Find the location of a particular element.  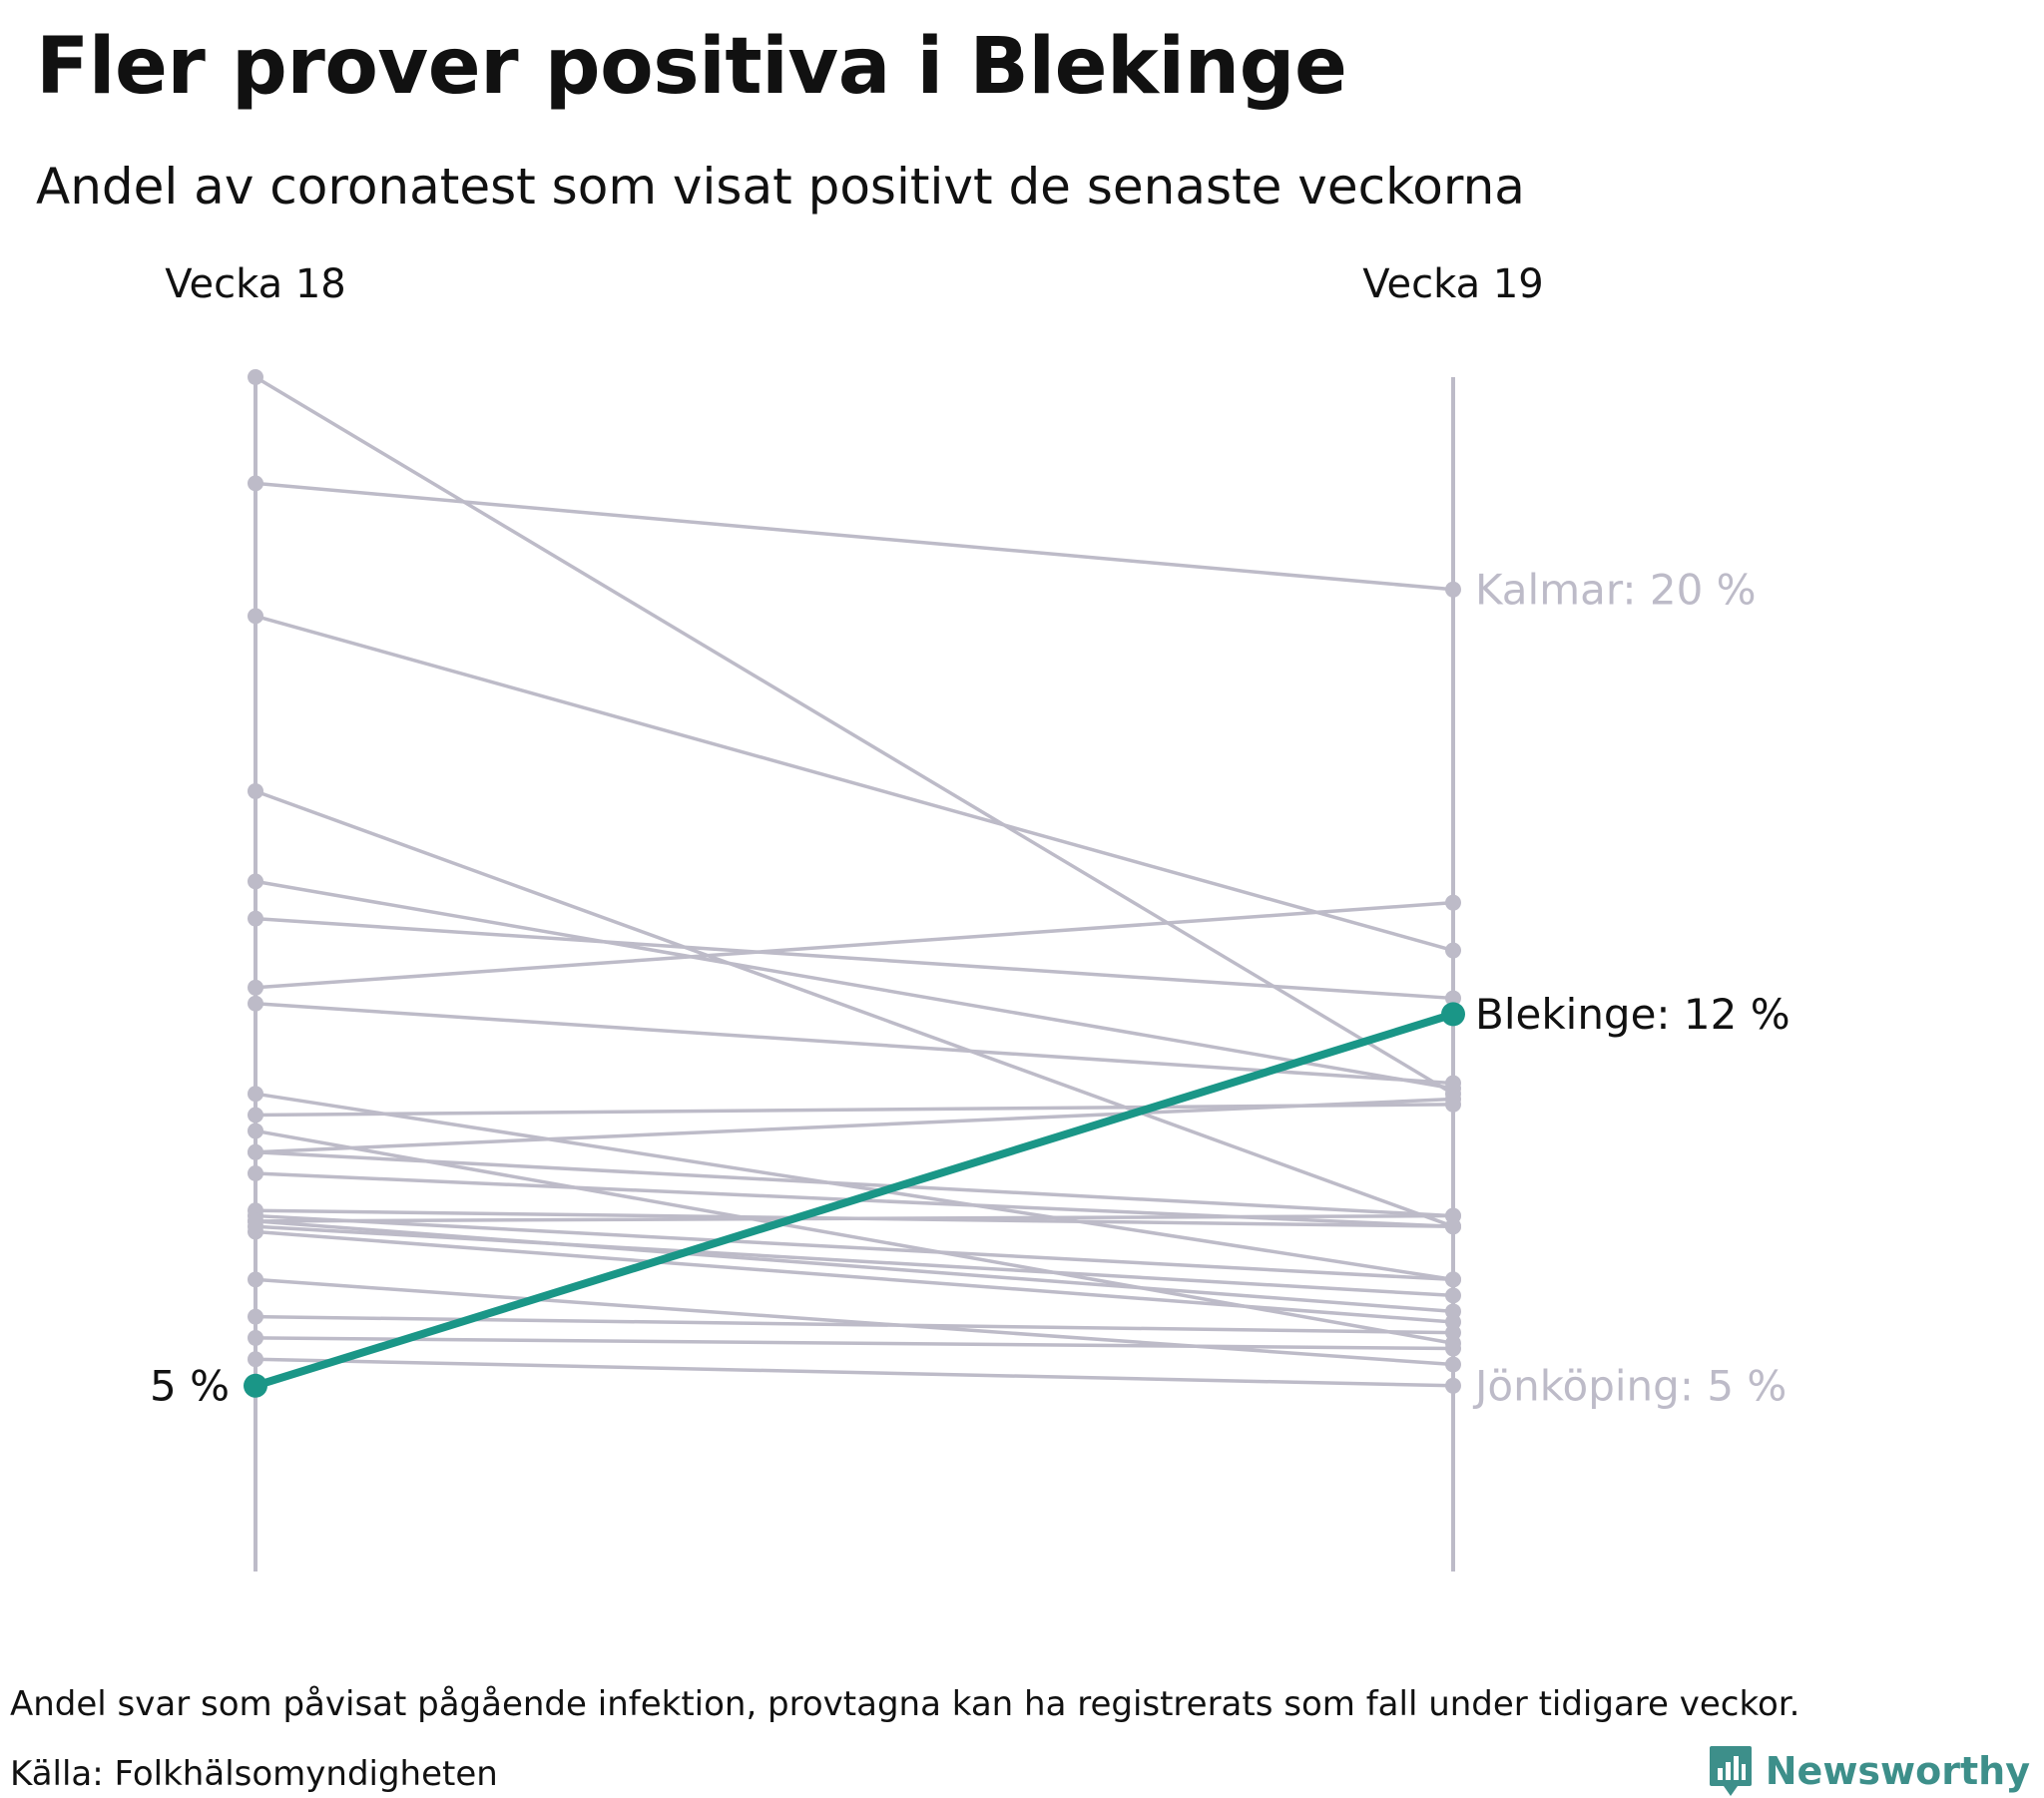

brand-name: Newsworthy is located at coordinates (1897, 1771).